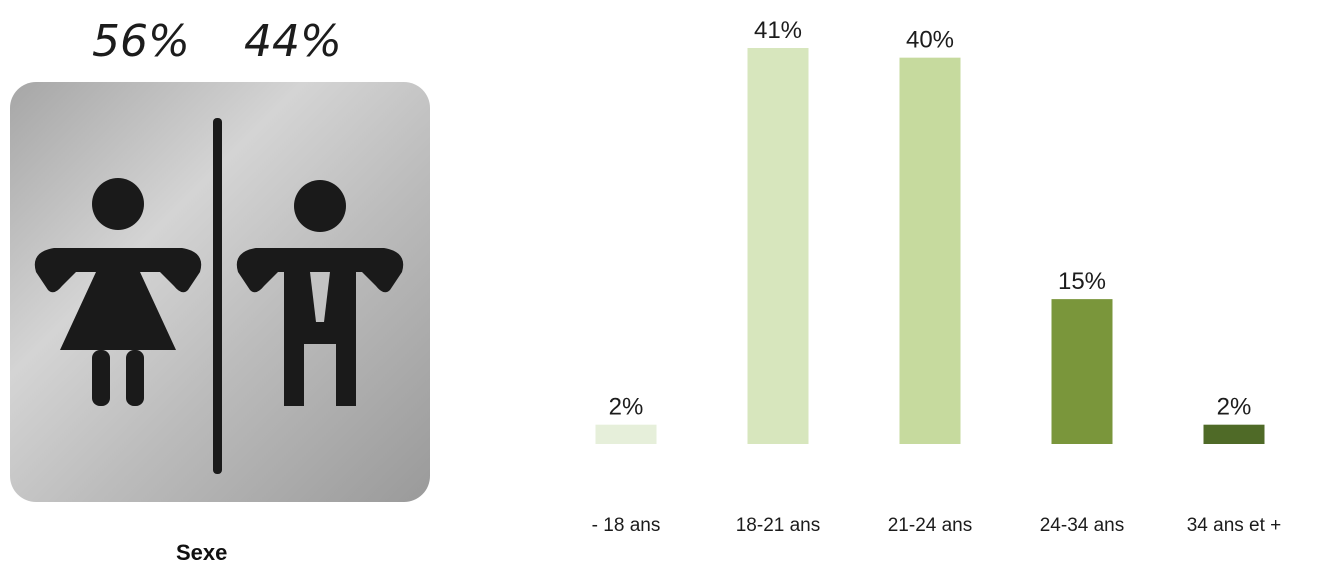  What do you see at coordinates (1082, 281) in the screenshot?
I see `bar-value-label-4: 15%` at bounding box center [1082, 281].